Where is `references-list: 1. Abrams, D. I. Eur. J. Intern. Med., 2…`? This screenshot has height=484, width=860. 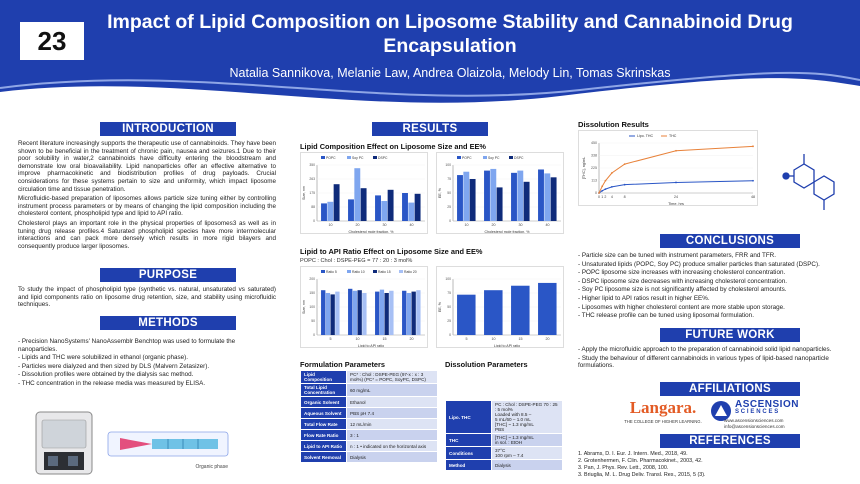
references-list: 1. Abrams, D. I. Eur. J. Intern. Med., 2… is located at coordinates (713, 465).